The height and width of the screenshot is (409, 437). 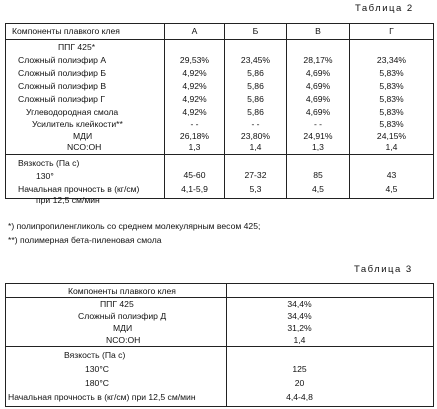 I want to click on table2-cell: 29,53%, so click(x=194, y=60).